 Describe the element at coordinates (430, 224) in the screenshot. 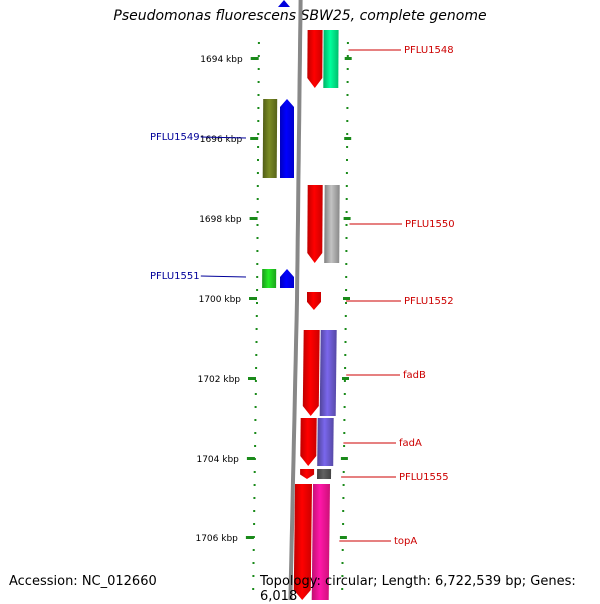

I see `gene-label-pflu1550: PFLU1550` at that location.